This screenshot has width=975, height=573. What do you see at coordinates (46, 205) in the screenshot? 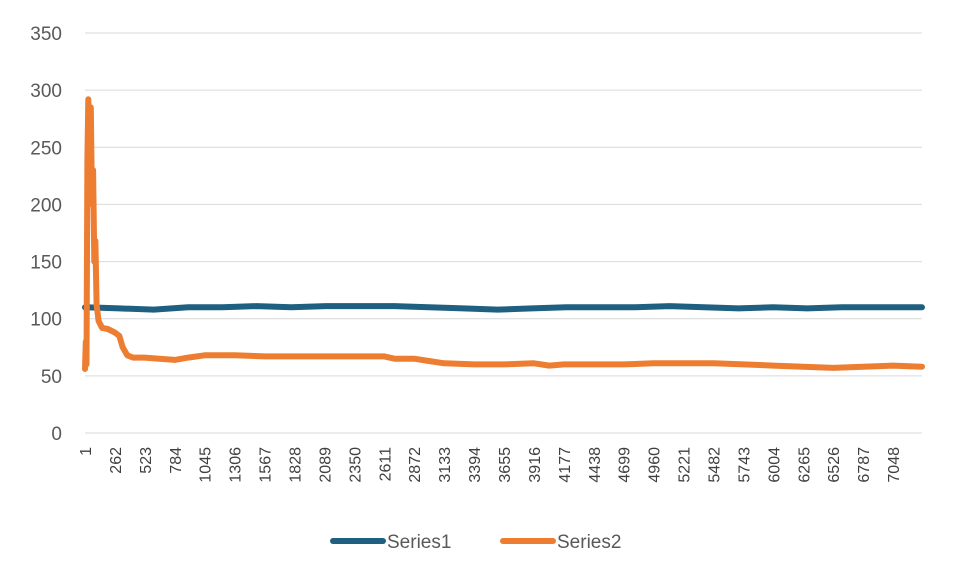
I see `y-tick-label: 200` at bounding box center [46, 205].